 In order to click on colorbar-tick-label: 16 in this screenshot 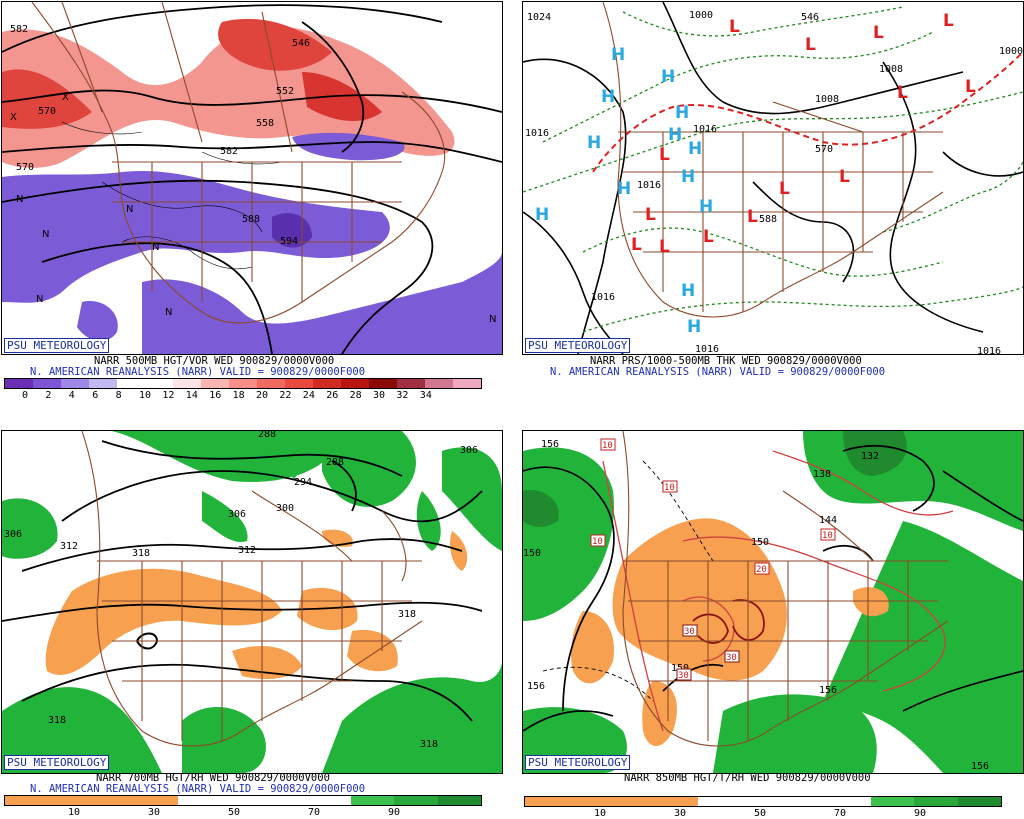, I will do `click(215, 395)`.